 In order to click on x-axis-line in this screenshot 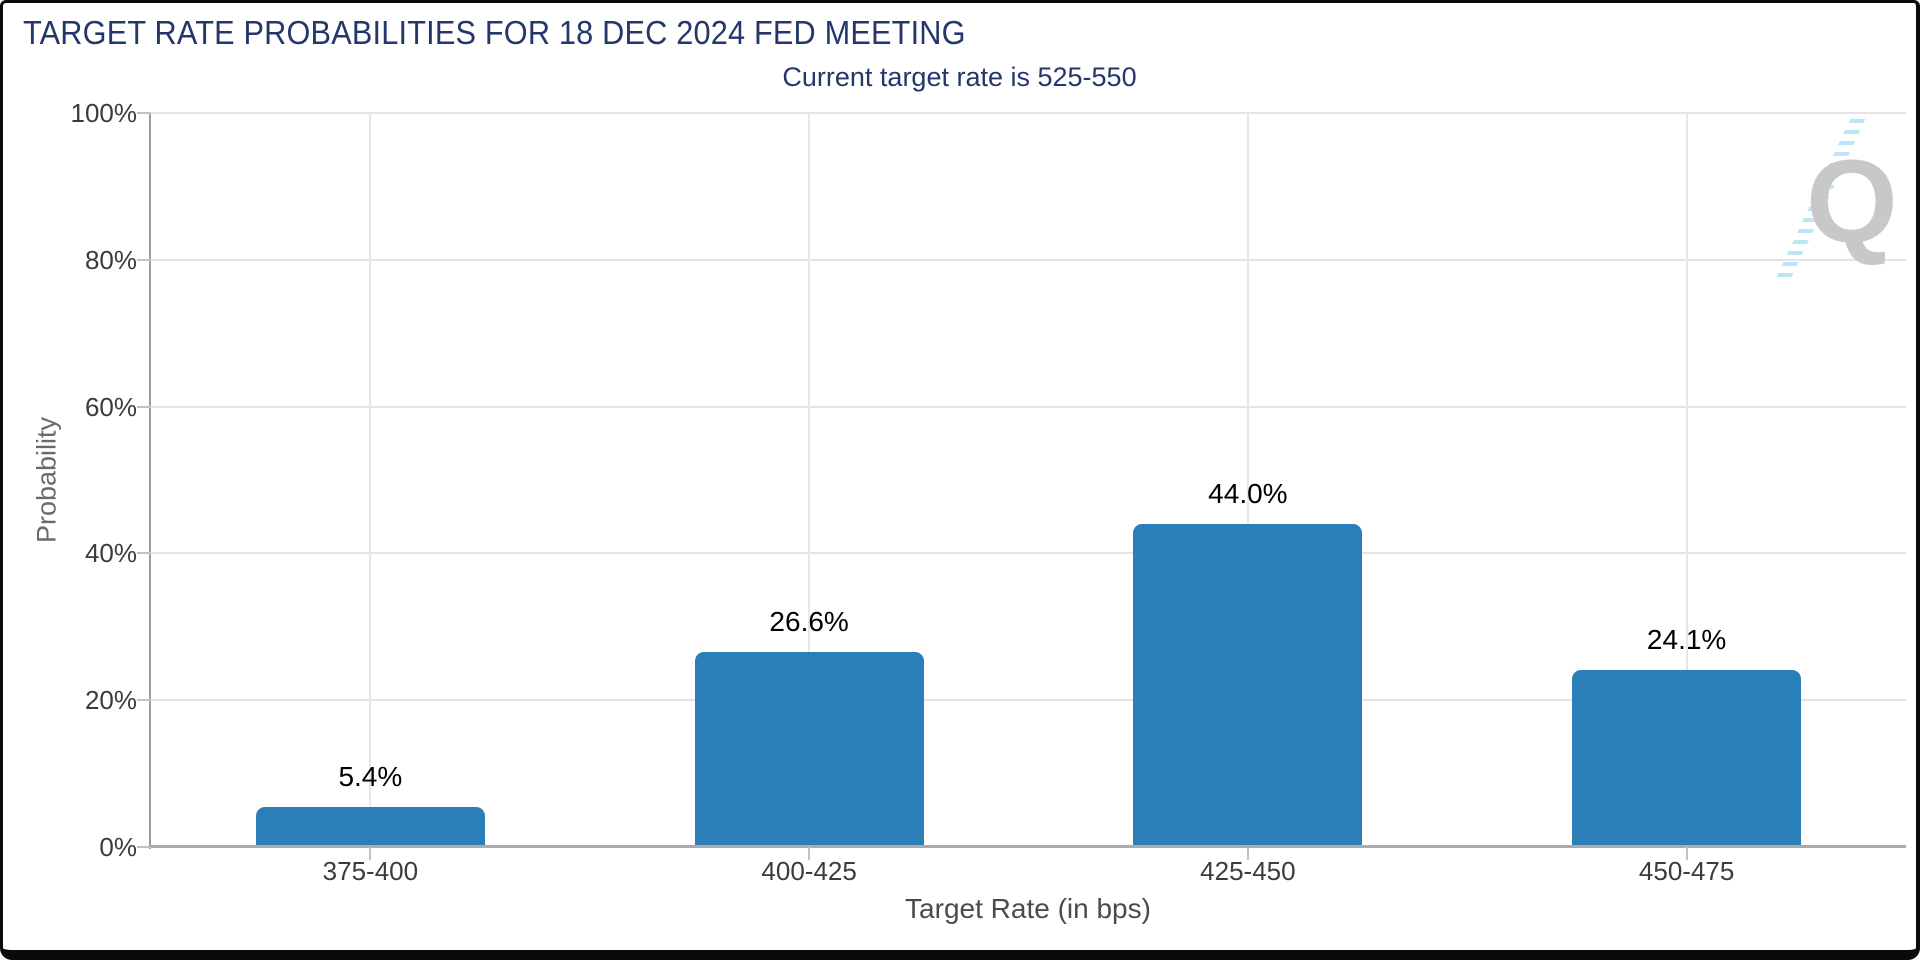, I will do `click(1028, 846)`.